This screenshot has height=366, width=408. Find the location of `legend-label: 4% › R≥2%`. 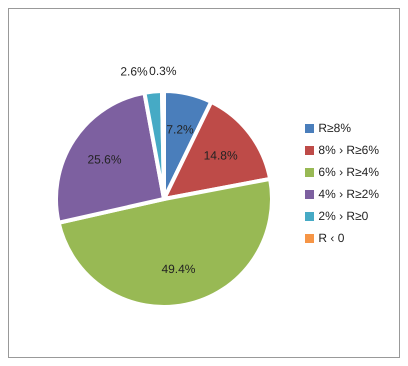

legend-label: 4% › R≥2% is located at coordinates (348, 194).